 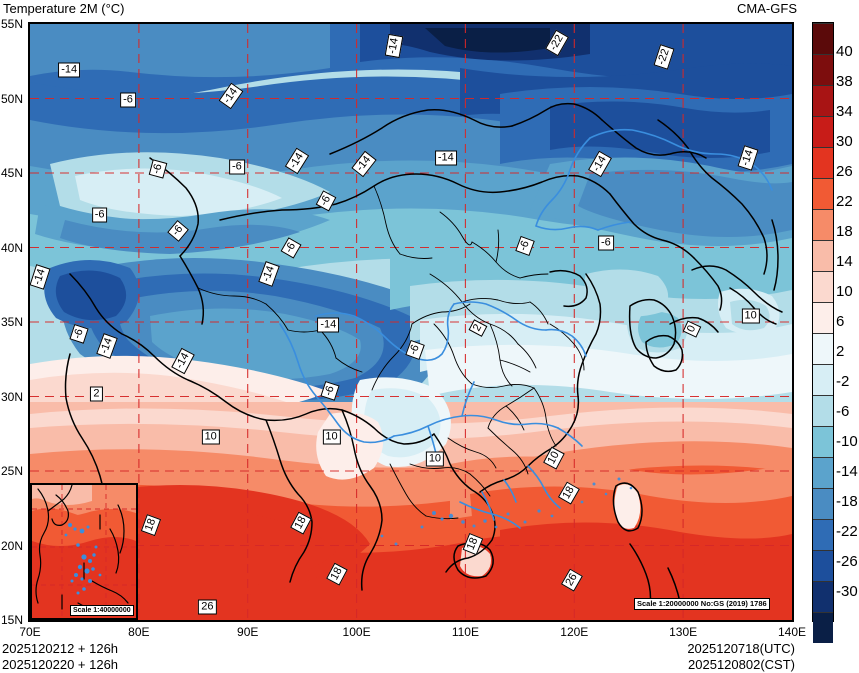 What do you see at coordinates (30, 632) in the screenshot?
I see `lon-tick-70E: 70E` at bounding box center [30, 632].